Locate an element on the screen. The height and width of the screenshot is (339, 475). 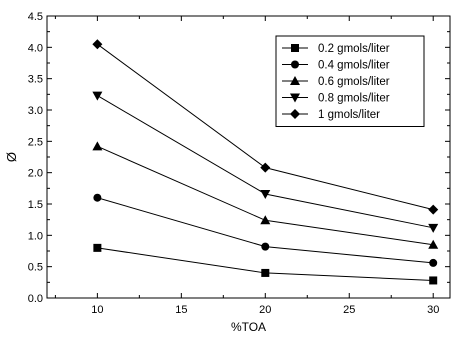
x-tick-label: 30 is located at coordinates (433, 310).